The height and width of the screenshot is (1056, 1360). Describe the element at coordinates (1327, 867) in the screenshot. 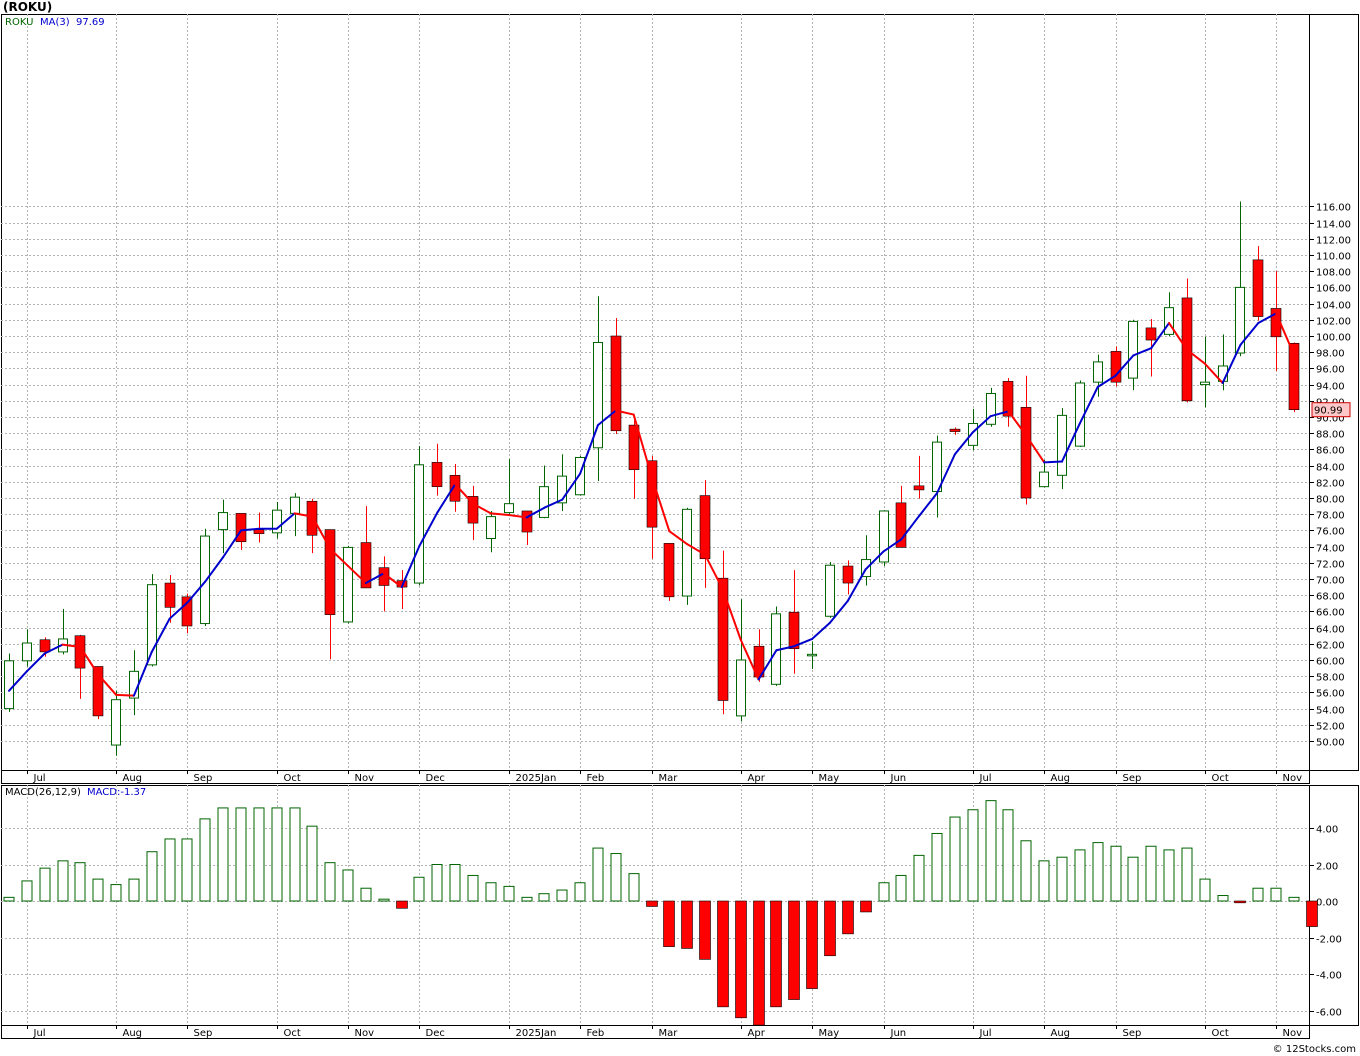

I see `macd-tick-label: 2.00` at that location.